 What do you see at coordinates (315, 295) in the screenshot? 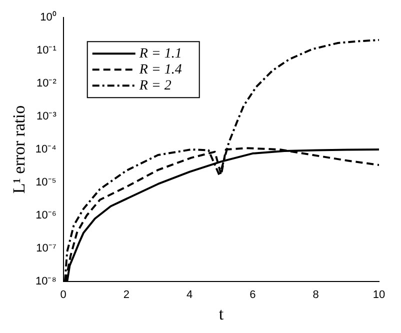
I see `x-tick-label: 8` at bounding box center [315, 295].